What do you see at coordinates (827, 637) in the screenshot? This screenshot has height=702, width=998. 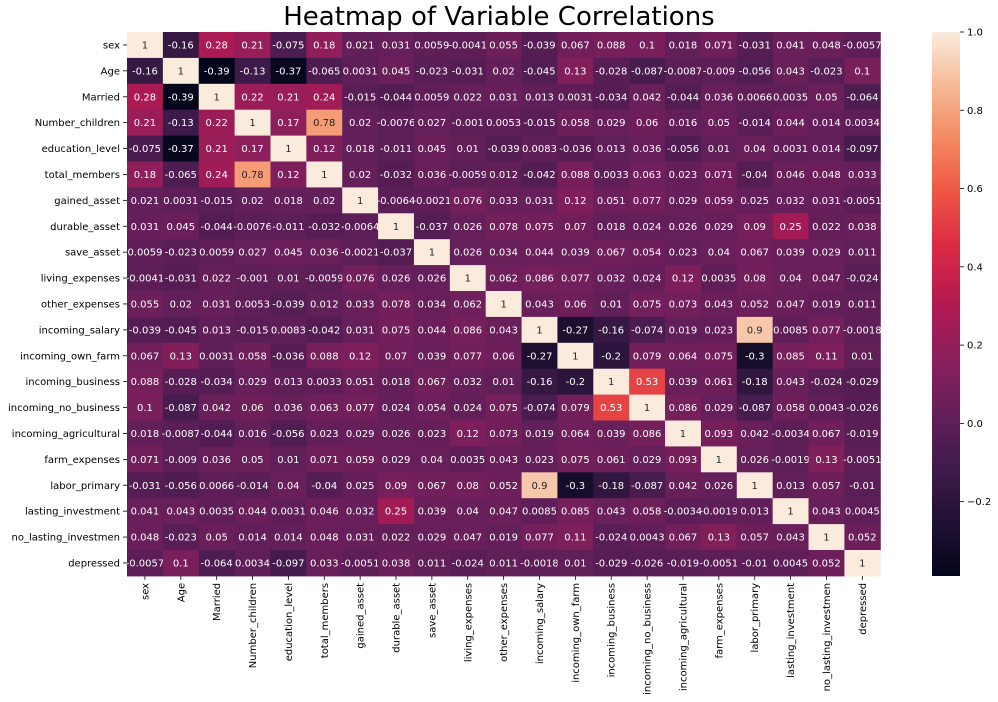 I see `column-label: no_lasting_investmen` at bounding box center [827, 637].